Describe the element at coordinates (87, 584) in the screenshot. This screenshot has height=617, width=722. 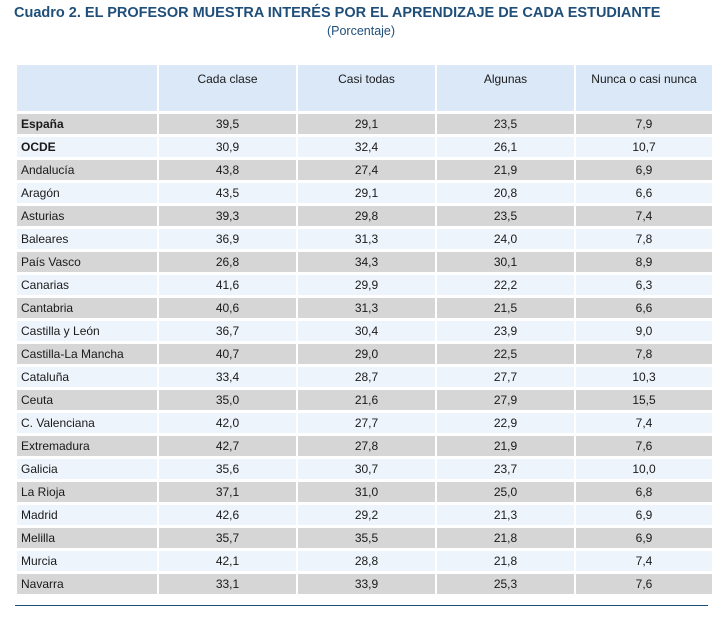
I see `region-cell: Navarra` at that location.